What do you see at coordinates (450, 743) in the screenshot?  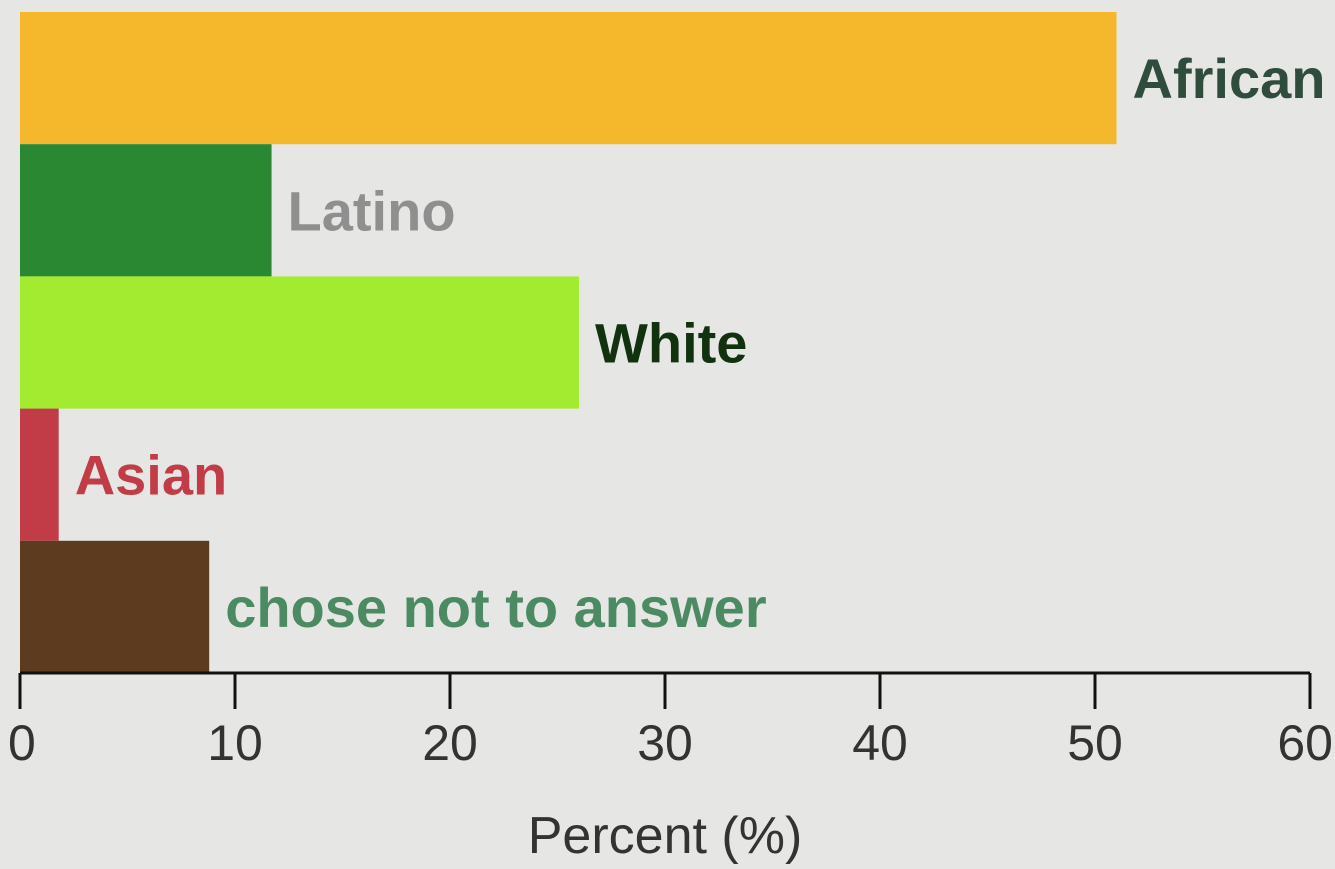 I see `x-tick-label-2: 20` at bounding box center [450, 743].